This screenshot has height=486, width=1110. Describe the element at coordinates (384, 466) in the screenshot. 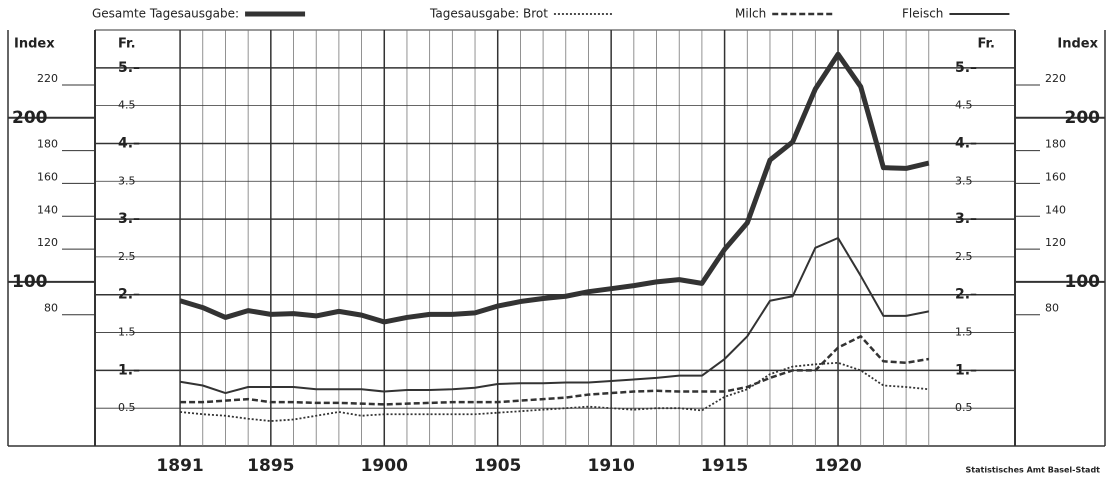

I see `x-tick-label: 1900` at that location.